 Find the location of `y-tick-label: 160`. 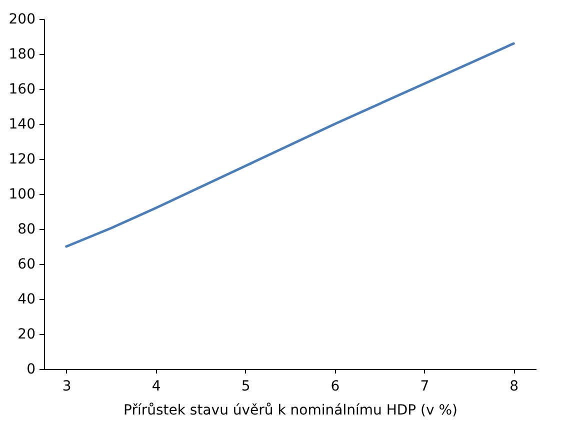

y-tick-label: 160 is located at coordinates (22, 90).